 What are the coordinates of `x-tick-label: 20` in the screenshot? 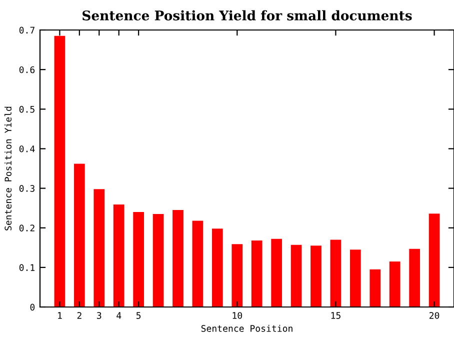 It's located at (435, 315).